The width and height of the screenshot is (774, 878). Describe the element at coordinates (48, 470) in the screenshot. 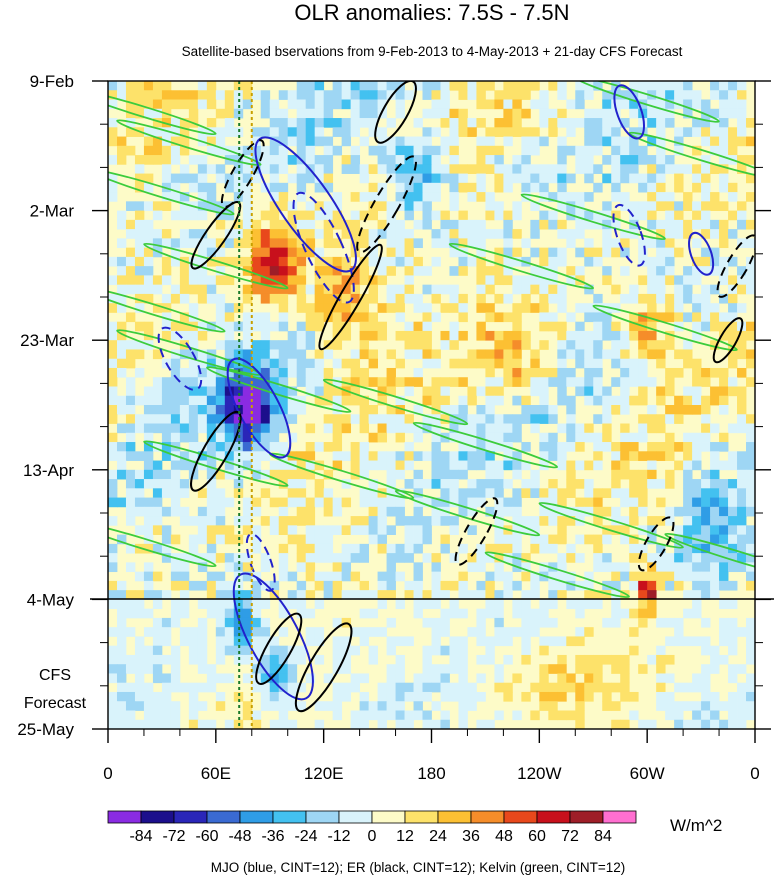

I see `y-tick-label: 13-Apr` at that location.